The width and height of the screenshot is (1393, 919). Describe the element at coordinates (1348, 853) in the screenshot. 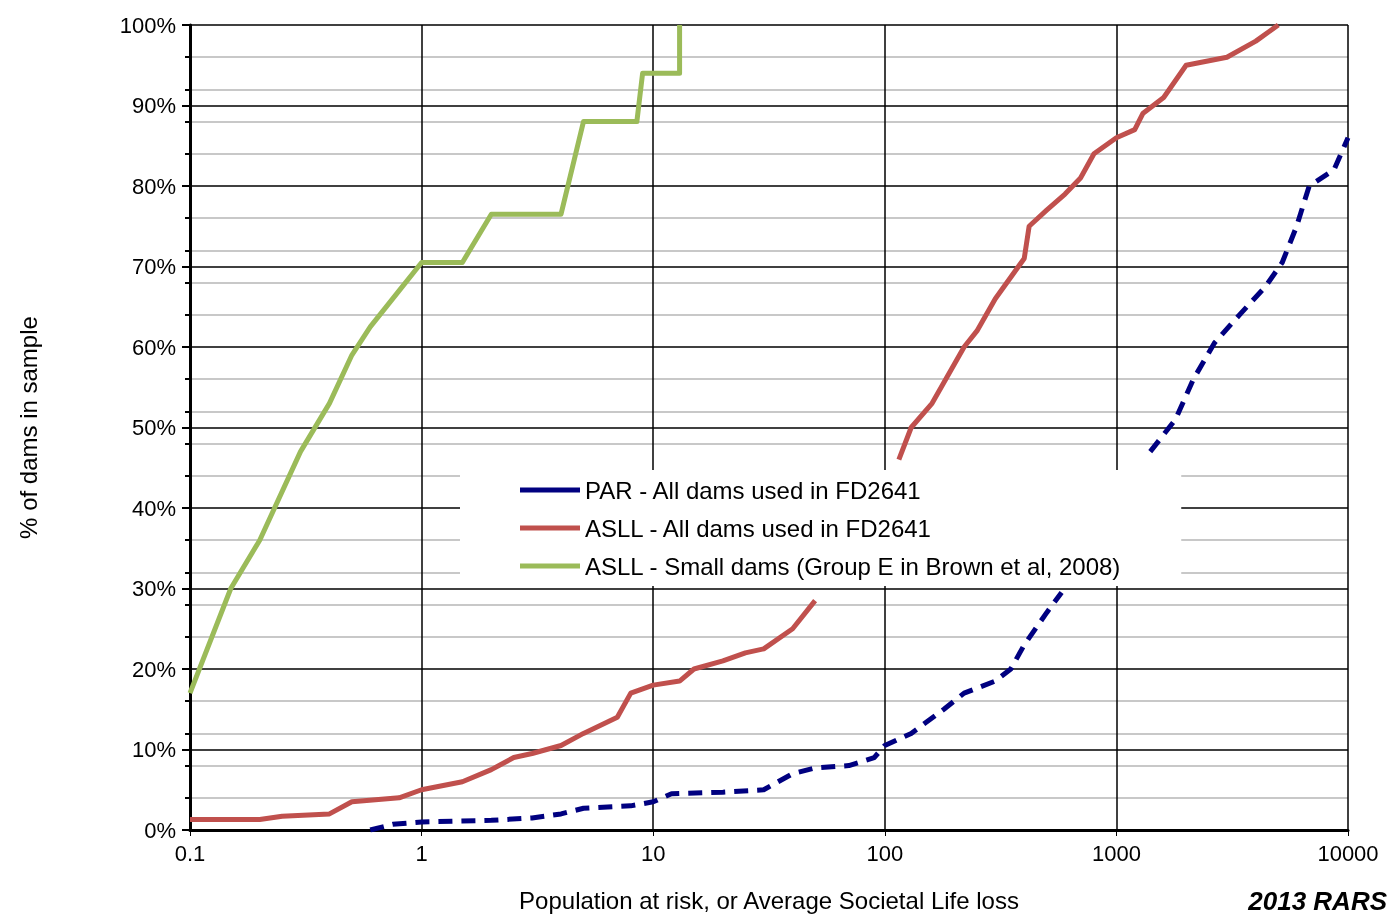

I see `x-tick-label: 10000` at that location.